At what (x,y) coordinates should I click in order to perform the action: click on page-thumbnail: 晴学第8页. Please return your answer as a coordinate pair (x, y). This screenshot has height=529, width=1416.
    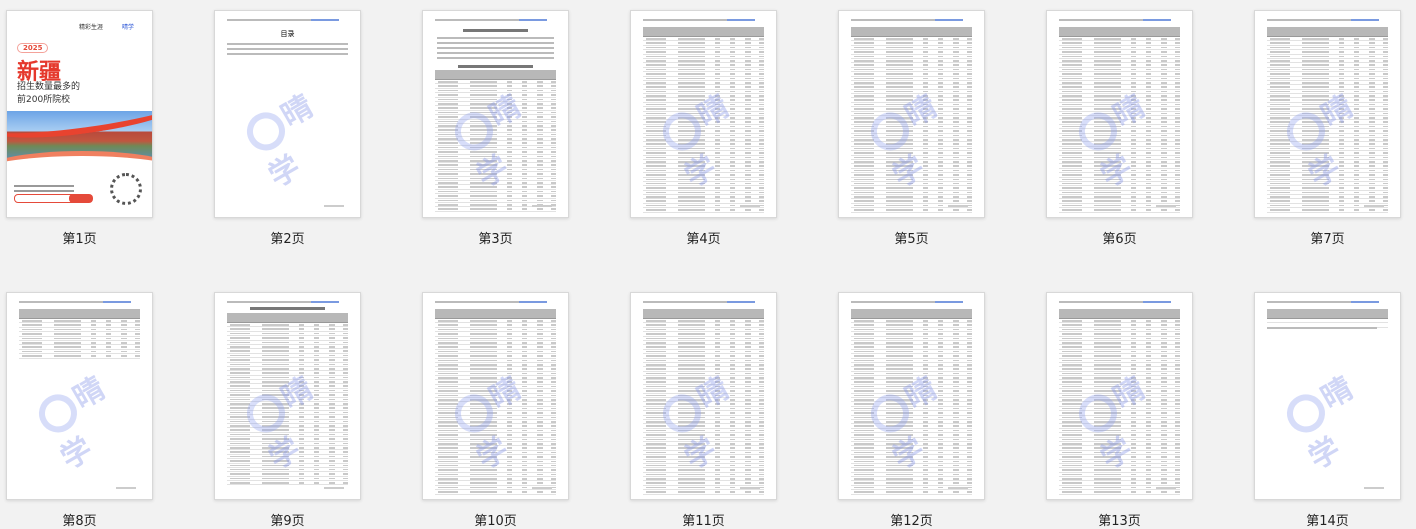
    Looking at the image, I should click on (79, 410).